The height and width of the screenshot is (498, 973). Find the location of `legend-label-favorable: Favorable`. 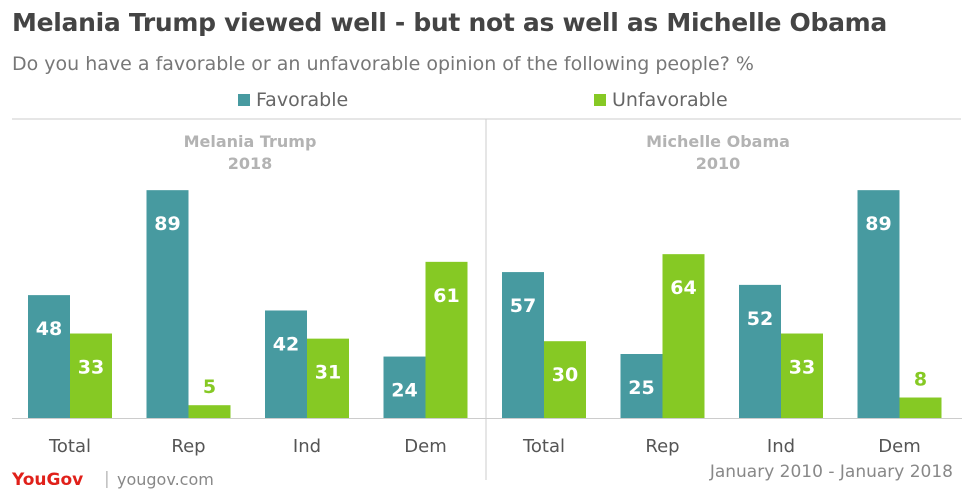

legend-label-favorable: Favorable is located at coordinates (302, 100).